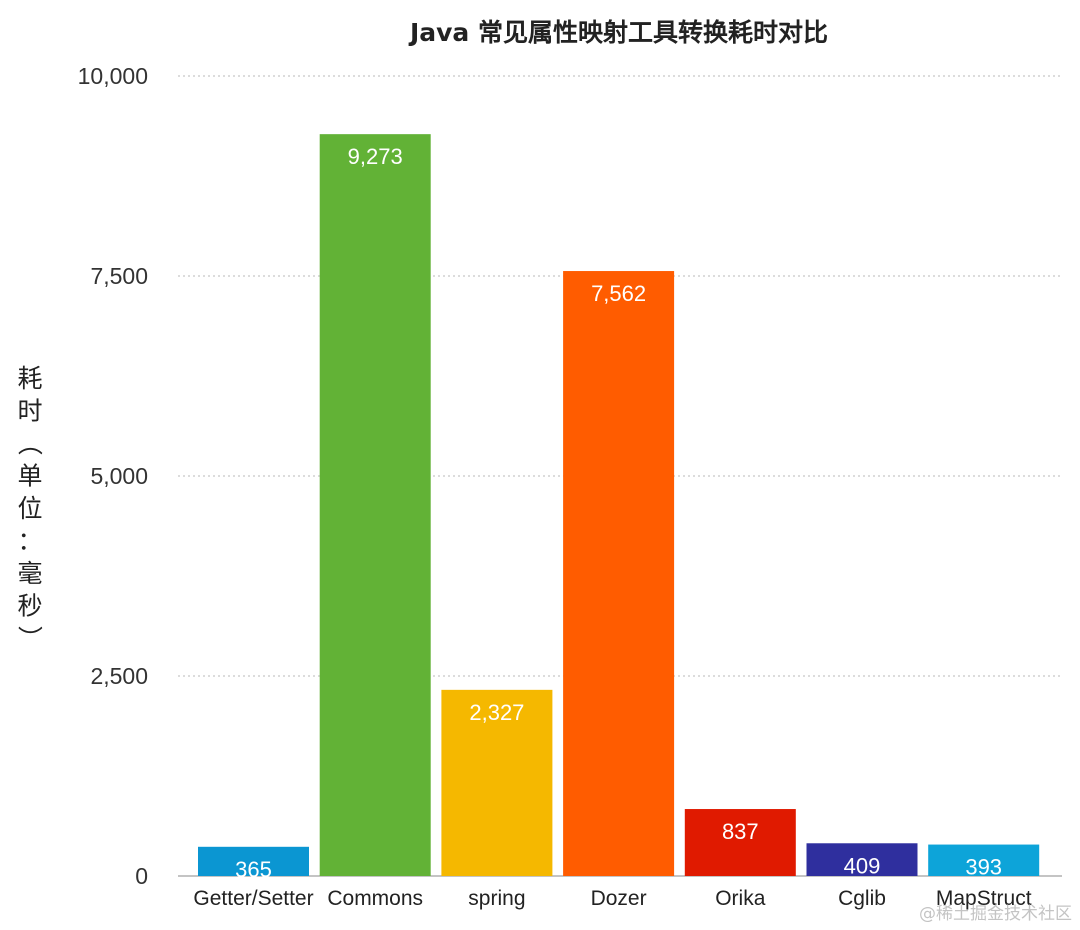 This screenshot has height=930, width=1080. What do you see at coordinates (375, 898) in the screenshot?
I see `x-tick-label: Commons` at bounding box center [375, 898].